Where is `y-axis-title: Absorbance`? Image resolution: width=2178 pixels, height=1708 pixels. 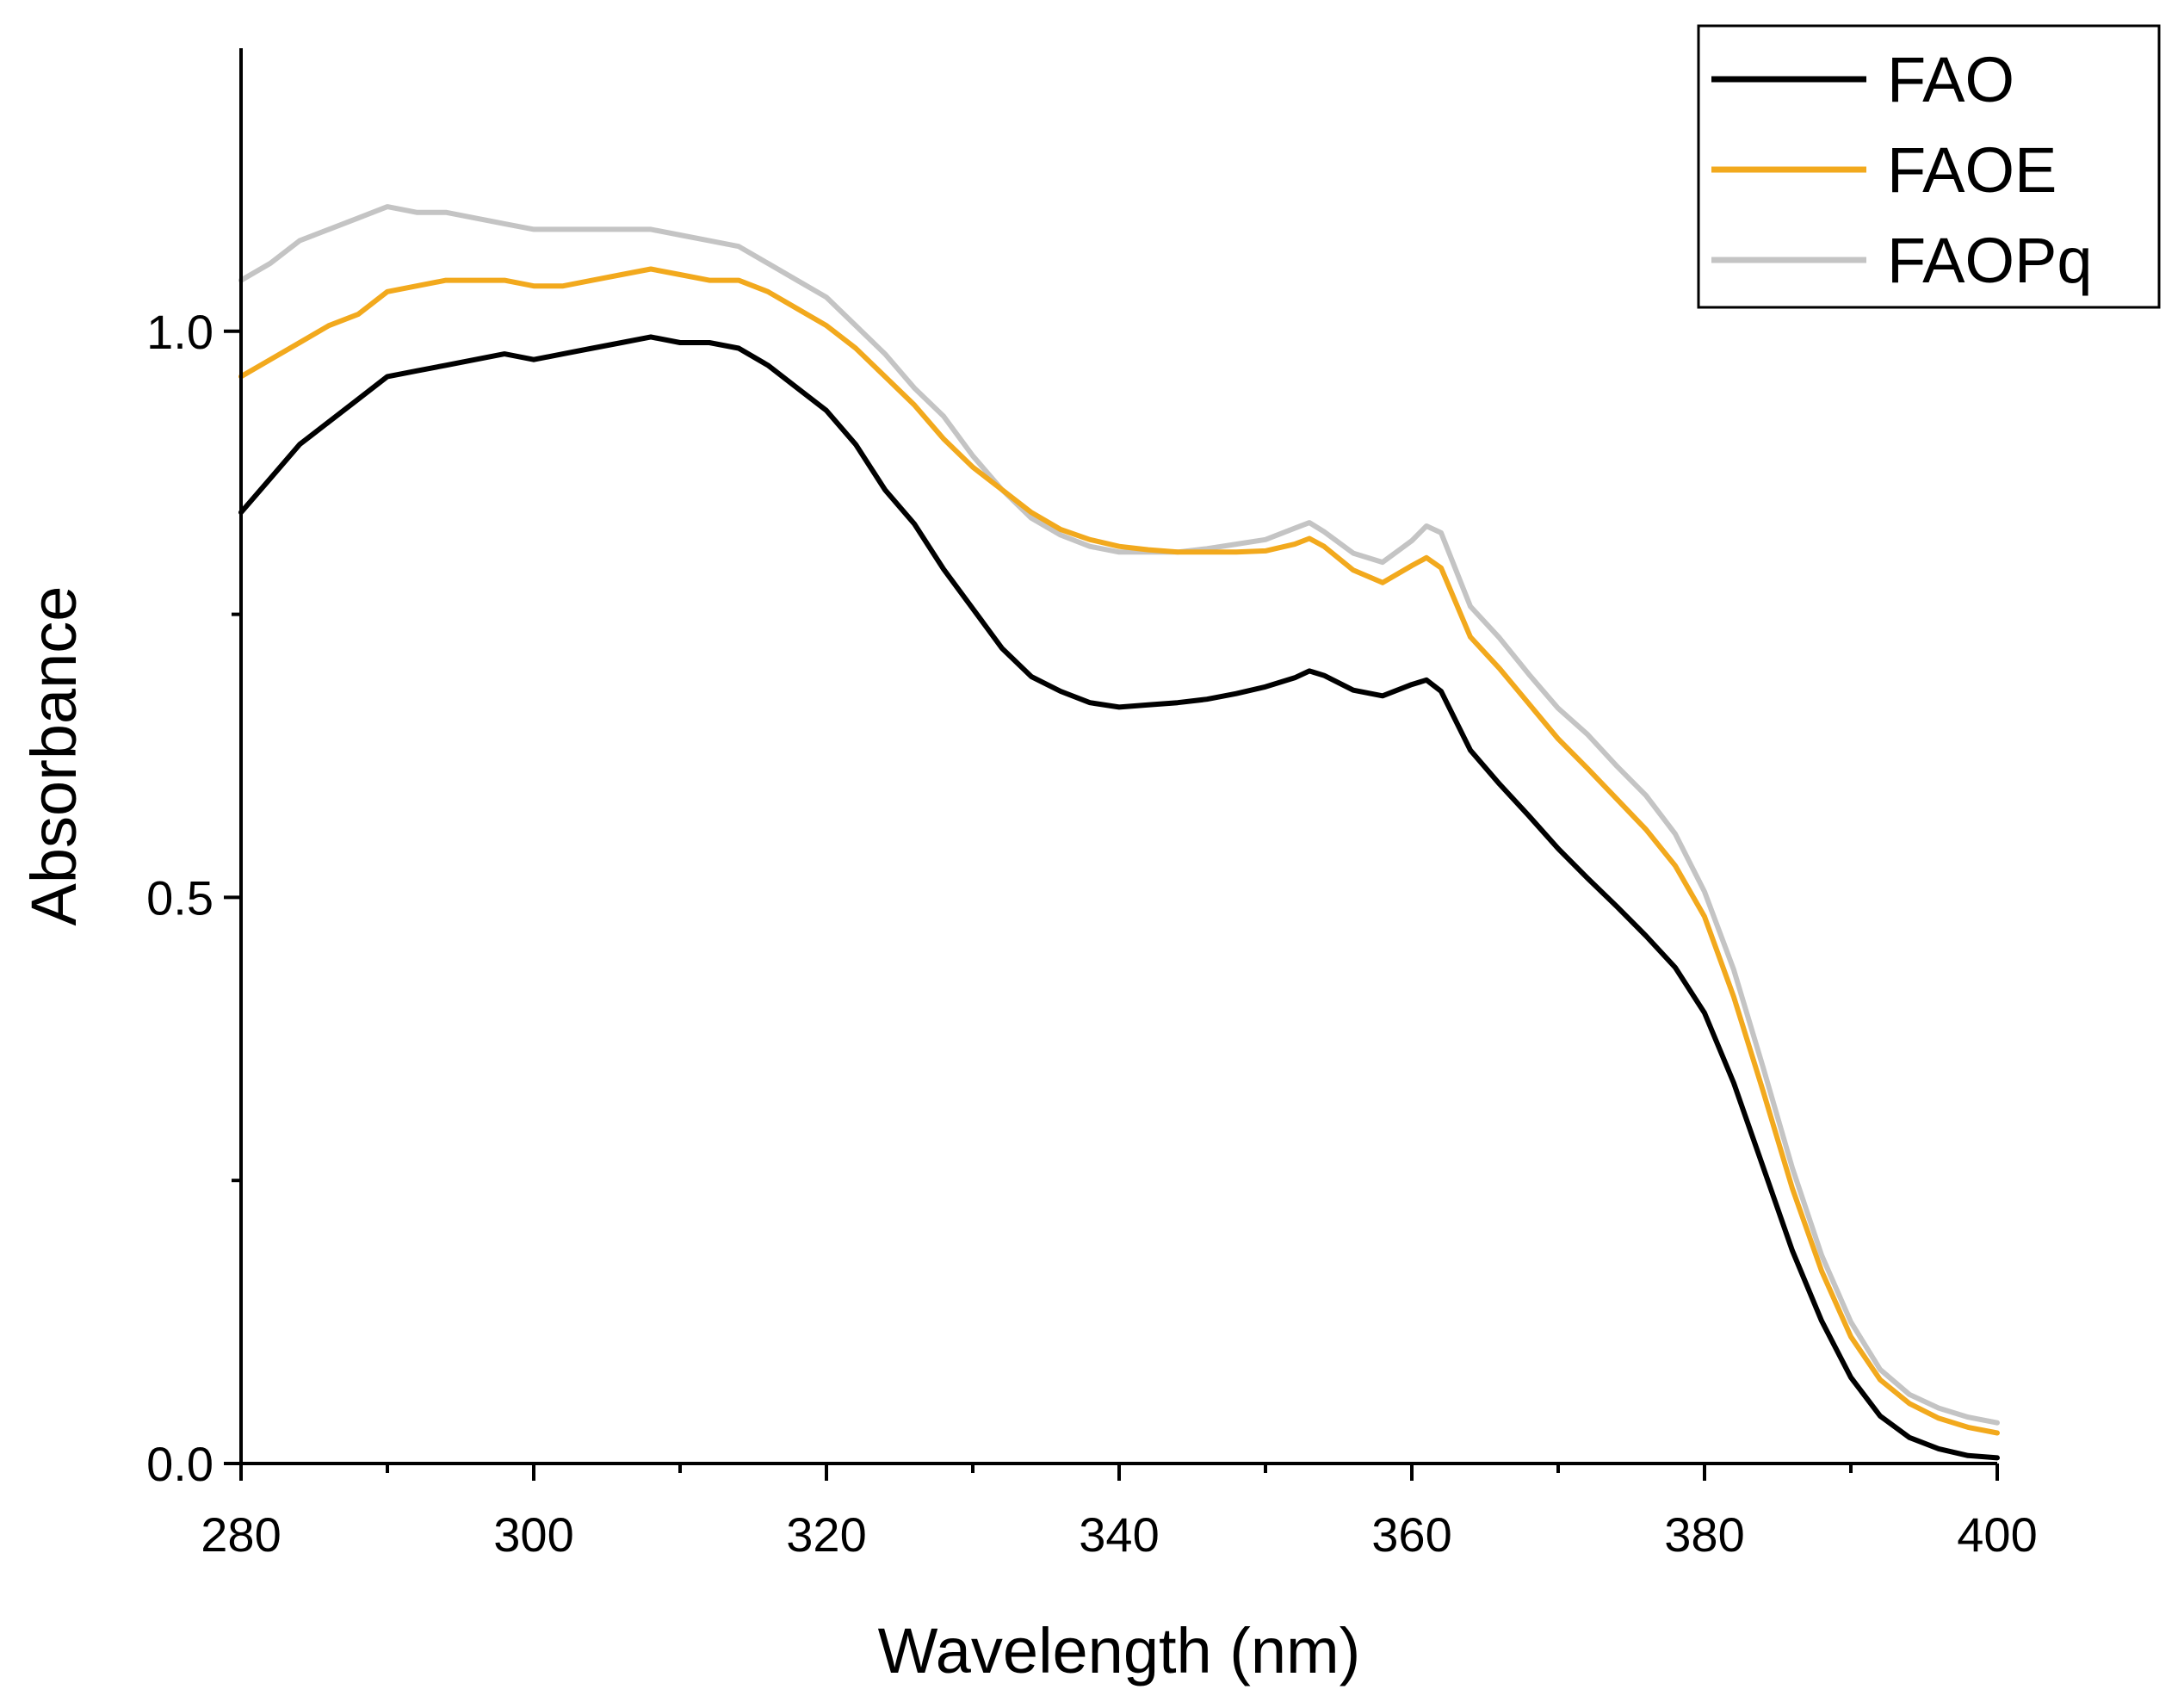
y-axis-title: Absorbance is located at coordinates (54, 756).